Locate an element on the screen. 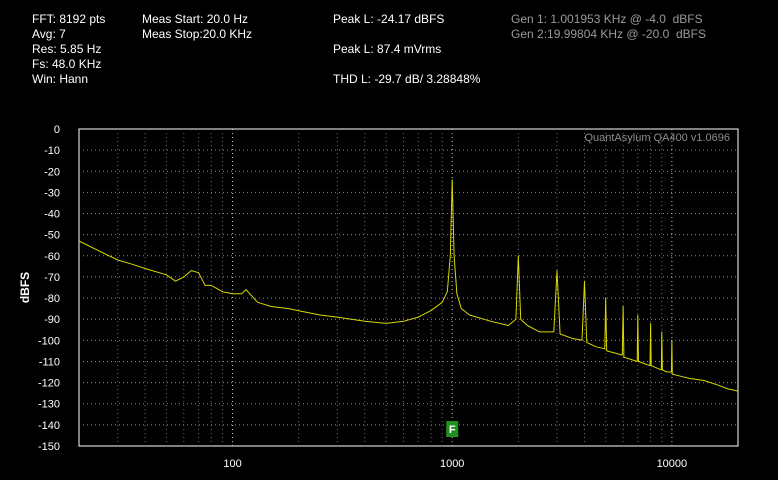  y-tick-label: -110 is located at coordinates (49, 362).